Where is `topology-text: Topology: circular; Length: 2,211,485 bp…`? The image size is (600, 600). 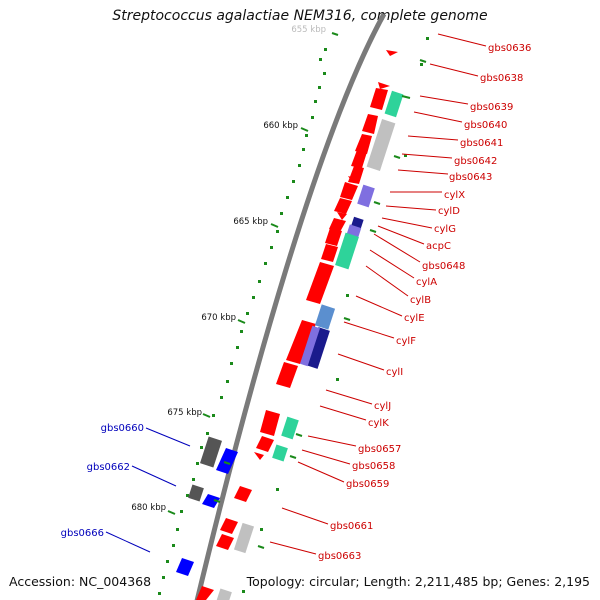
topology-text: Topology: circular; Length: 2,211,485 bp… is located at coordinates (418, 581).